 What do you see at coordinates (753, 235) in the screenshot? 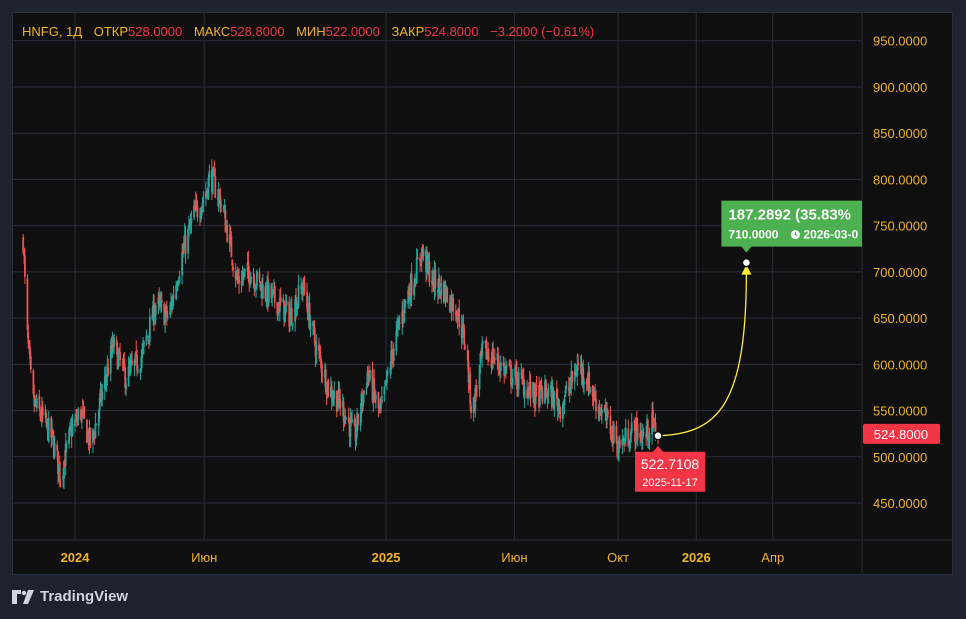
I see `projection-end-price: 710.0000` at bounding box center [753, 235].